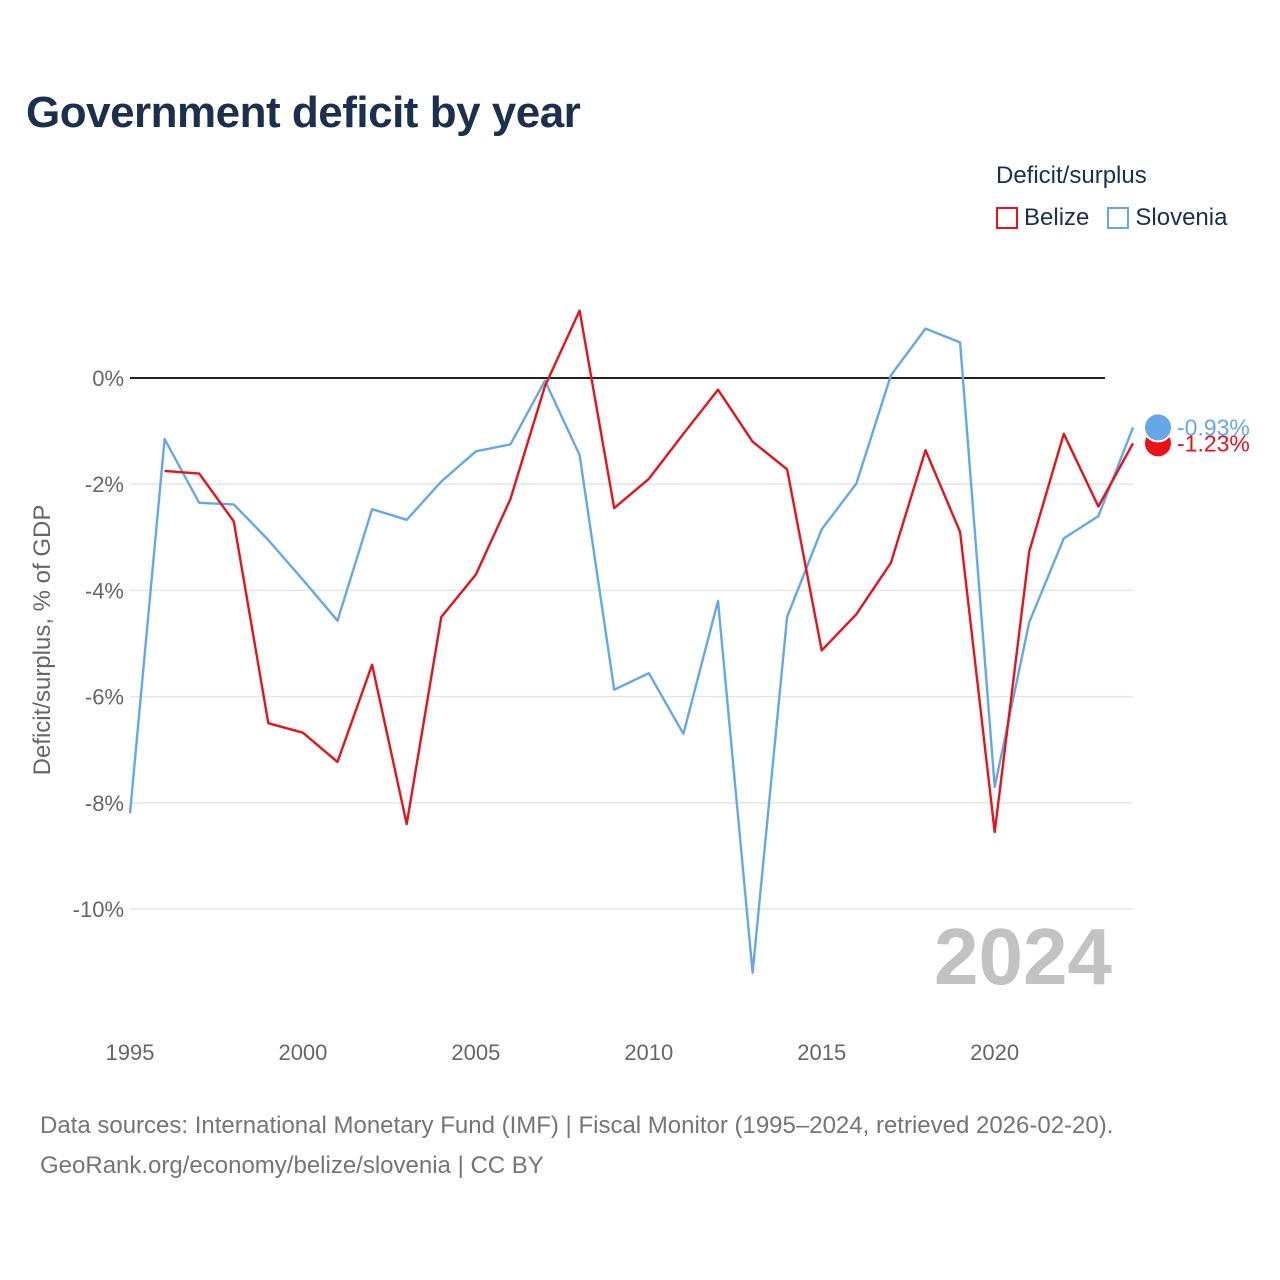 The image size is (1280, 1280). I want to click on y-tick-label: 0%, so click(108, 378).